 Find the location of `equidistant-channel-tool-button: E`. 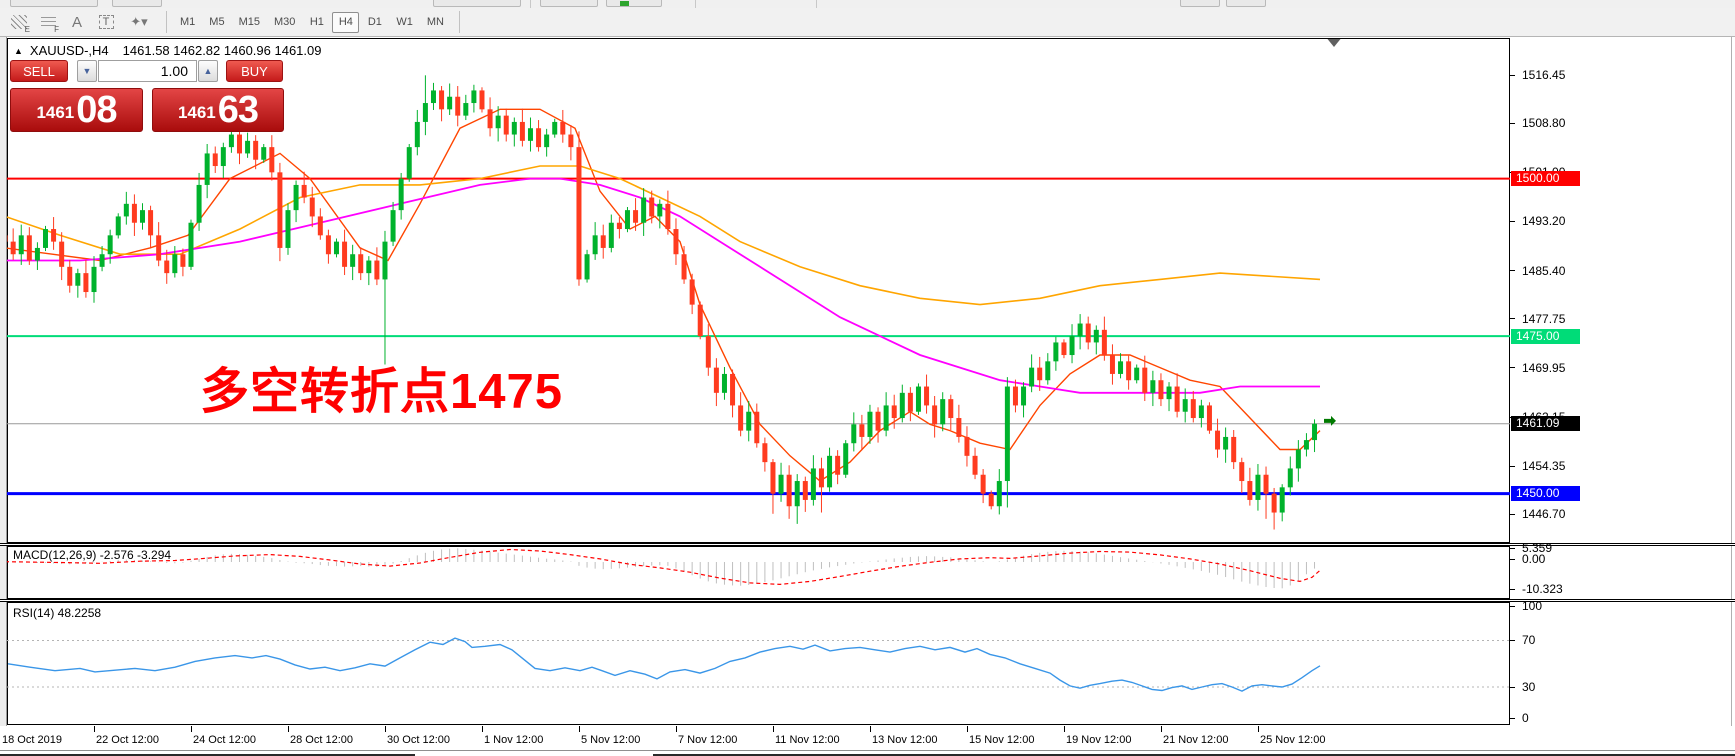

equidistant-channel-tool-button: E is located at coordinates (19, 22).